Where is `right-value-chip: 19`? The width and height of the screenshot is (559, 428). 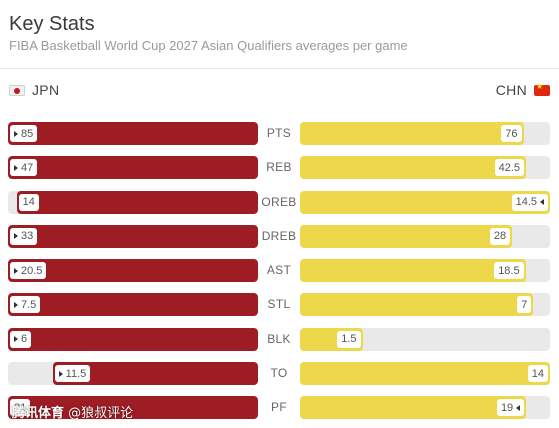 right-value-chip: 19 is located at coordinates (510, 408).